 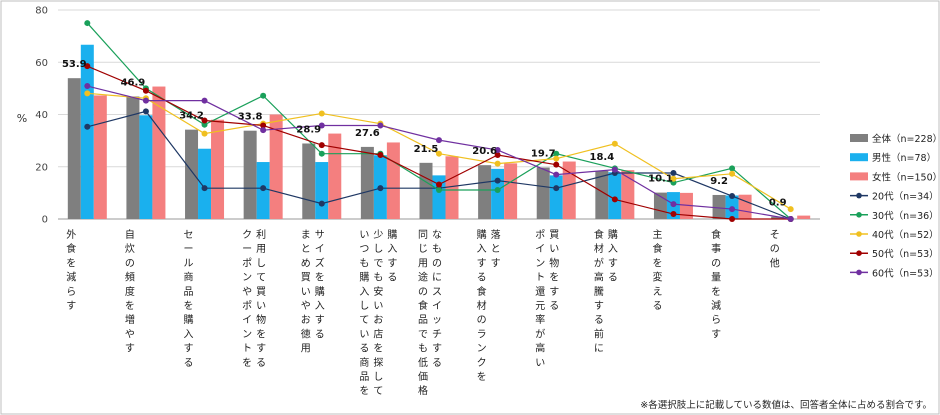 What do you see at coordinates (905, 235) in the screenshot?
I see `legend-label: 40代（n=52）` at bounding box center [905, 235].